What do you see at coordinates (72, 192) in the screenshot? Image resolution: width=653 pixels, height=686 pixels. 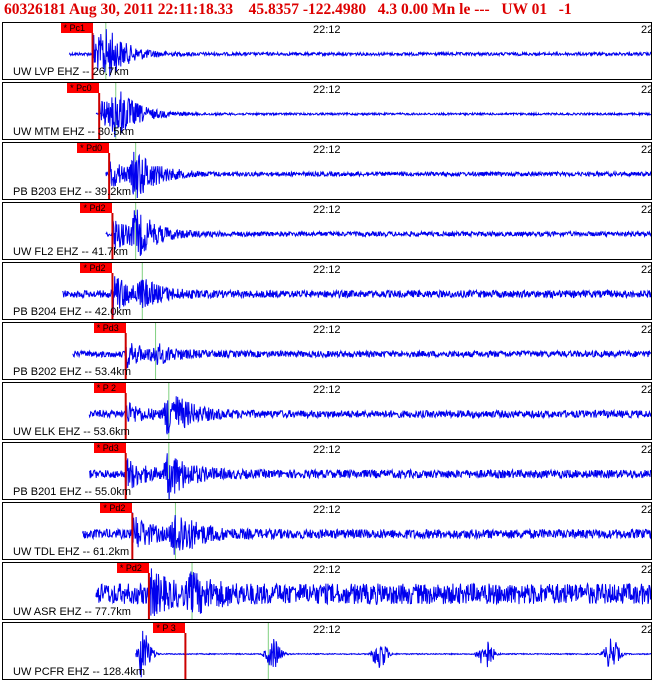 I see `station-label: PB B203 EHZ -- 39.2km` at bounding box center [72, 192].